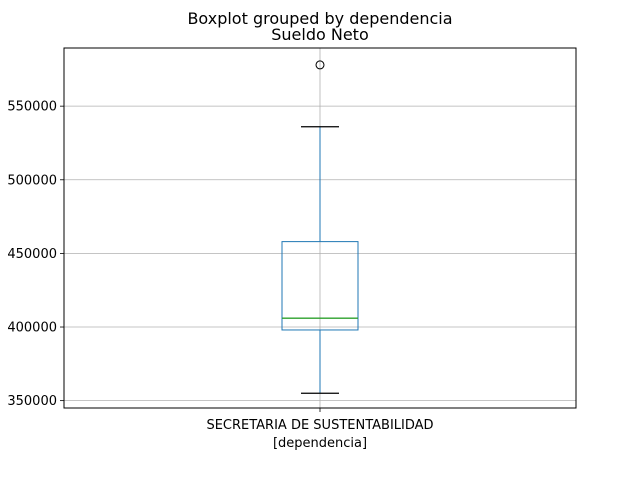 The image size is (640, 480). Describe the element at coordinates (320, 65) in the screenshot. I see `outlier-point` at that location.